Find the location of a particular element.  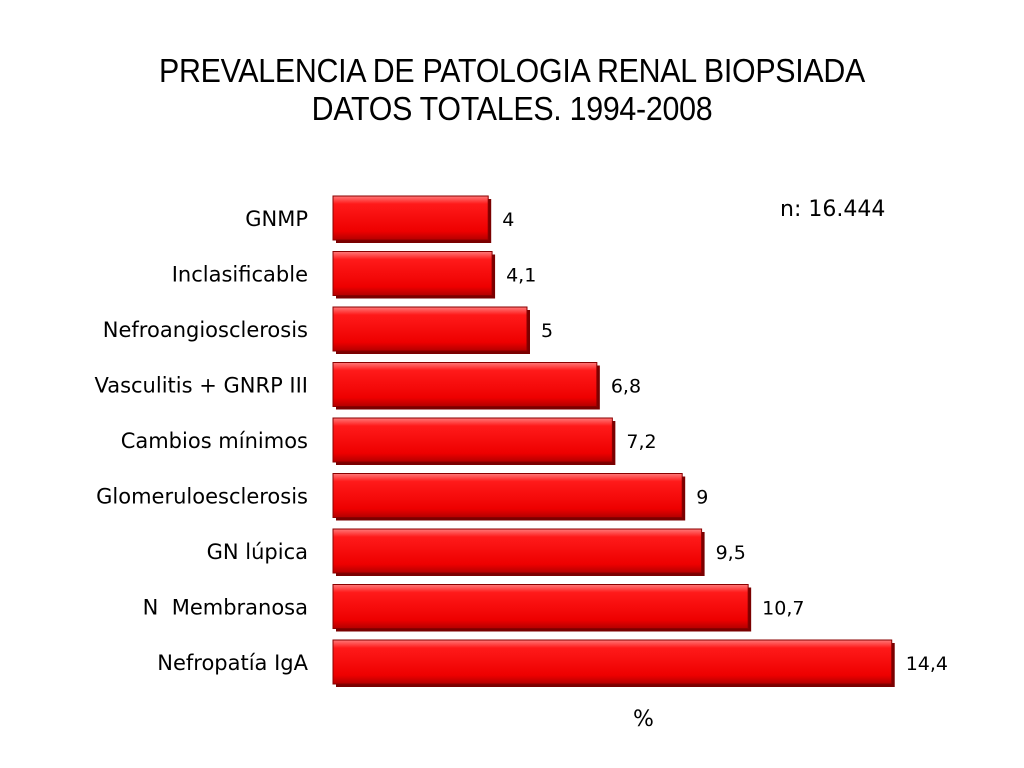

bar-group: Nefropatía IgA 14,4 is located at coordinates (552, 663).